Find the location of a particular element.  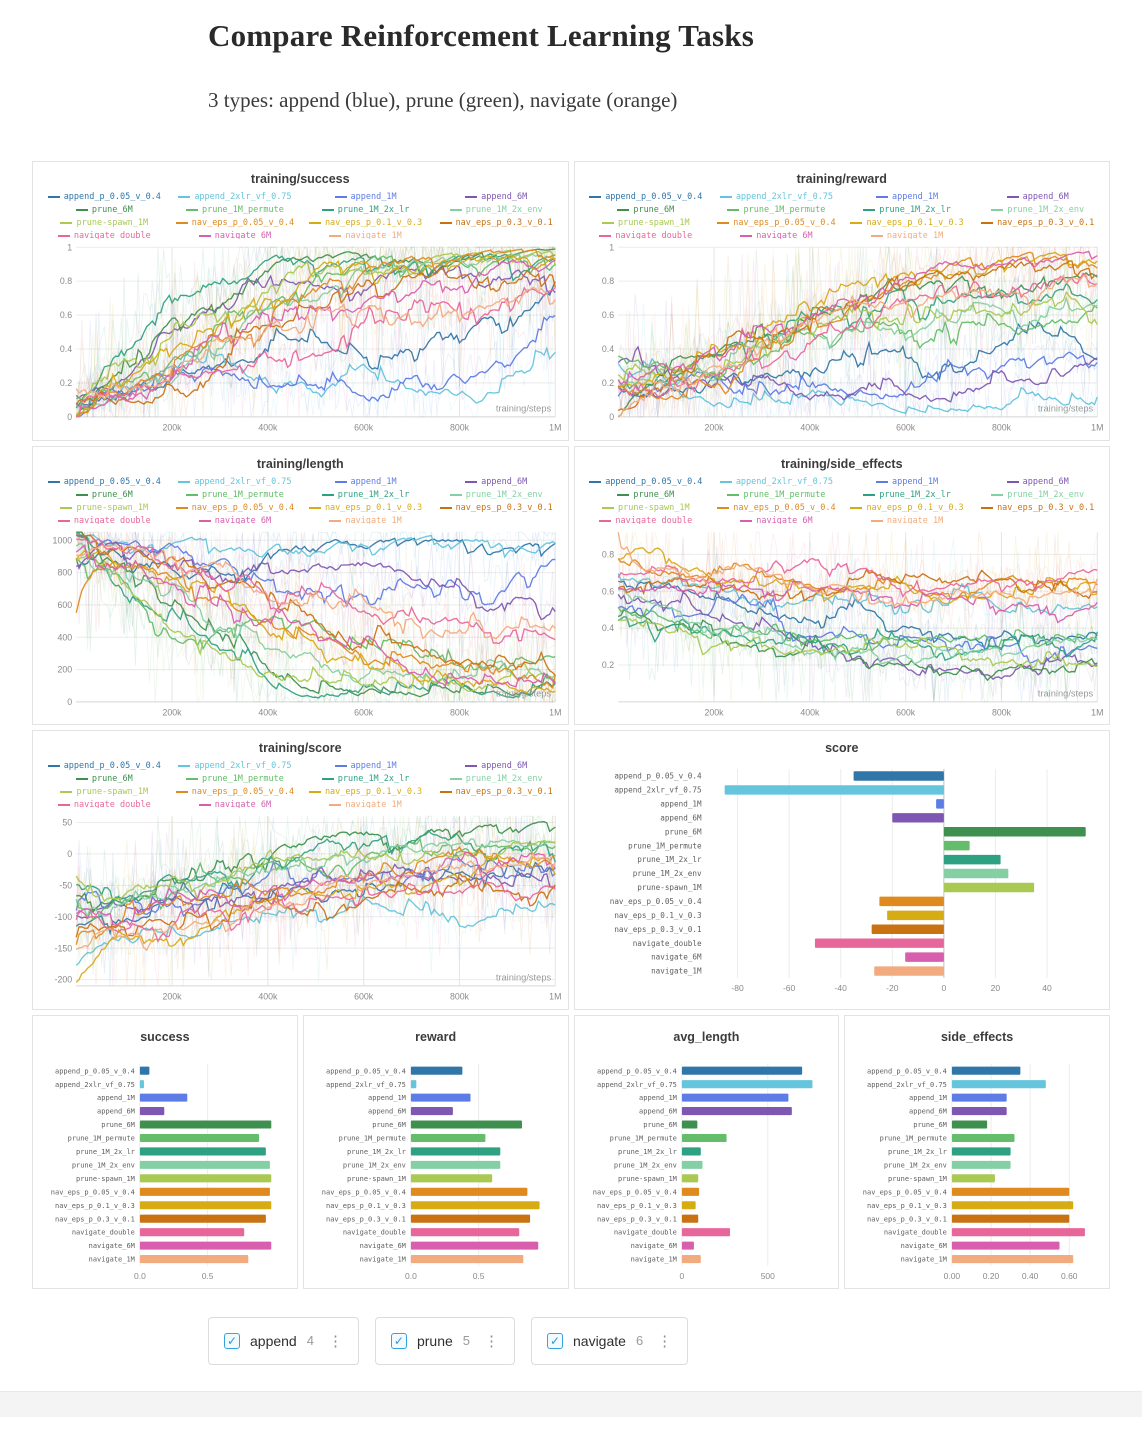

legend-item-append-p-0-05-v-0-4: append_p_0.05_v_0.4 is located at coordinates (645, 197).